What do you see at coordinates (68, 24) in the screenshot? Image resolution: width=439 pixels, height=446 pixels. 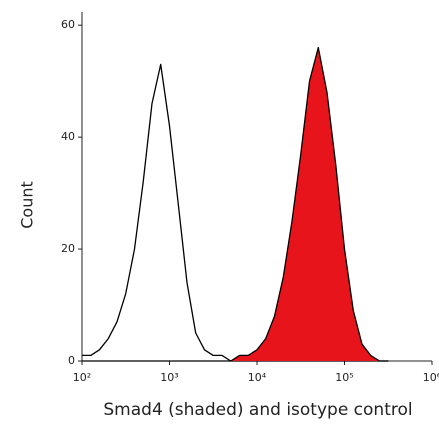 I see `y-tick-label: 60` at bounding box center [68, 24].